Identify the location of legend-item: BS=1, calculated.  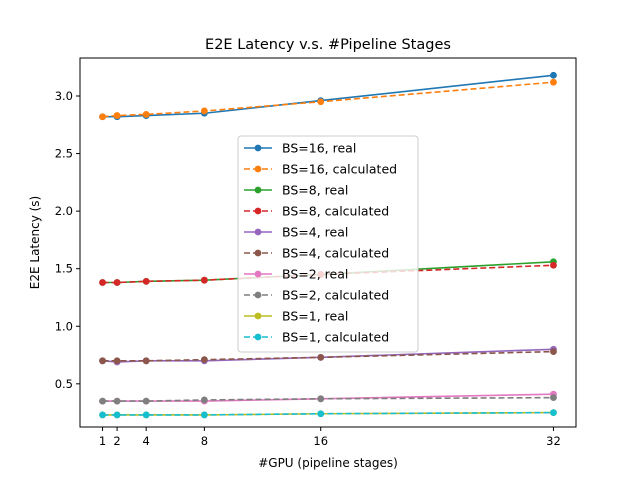
(316, 337).